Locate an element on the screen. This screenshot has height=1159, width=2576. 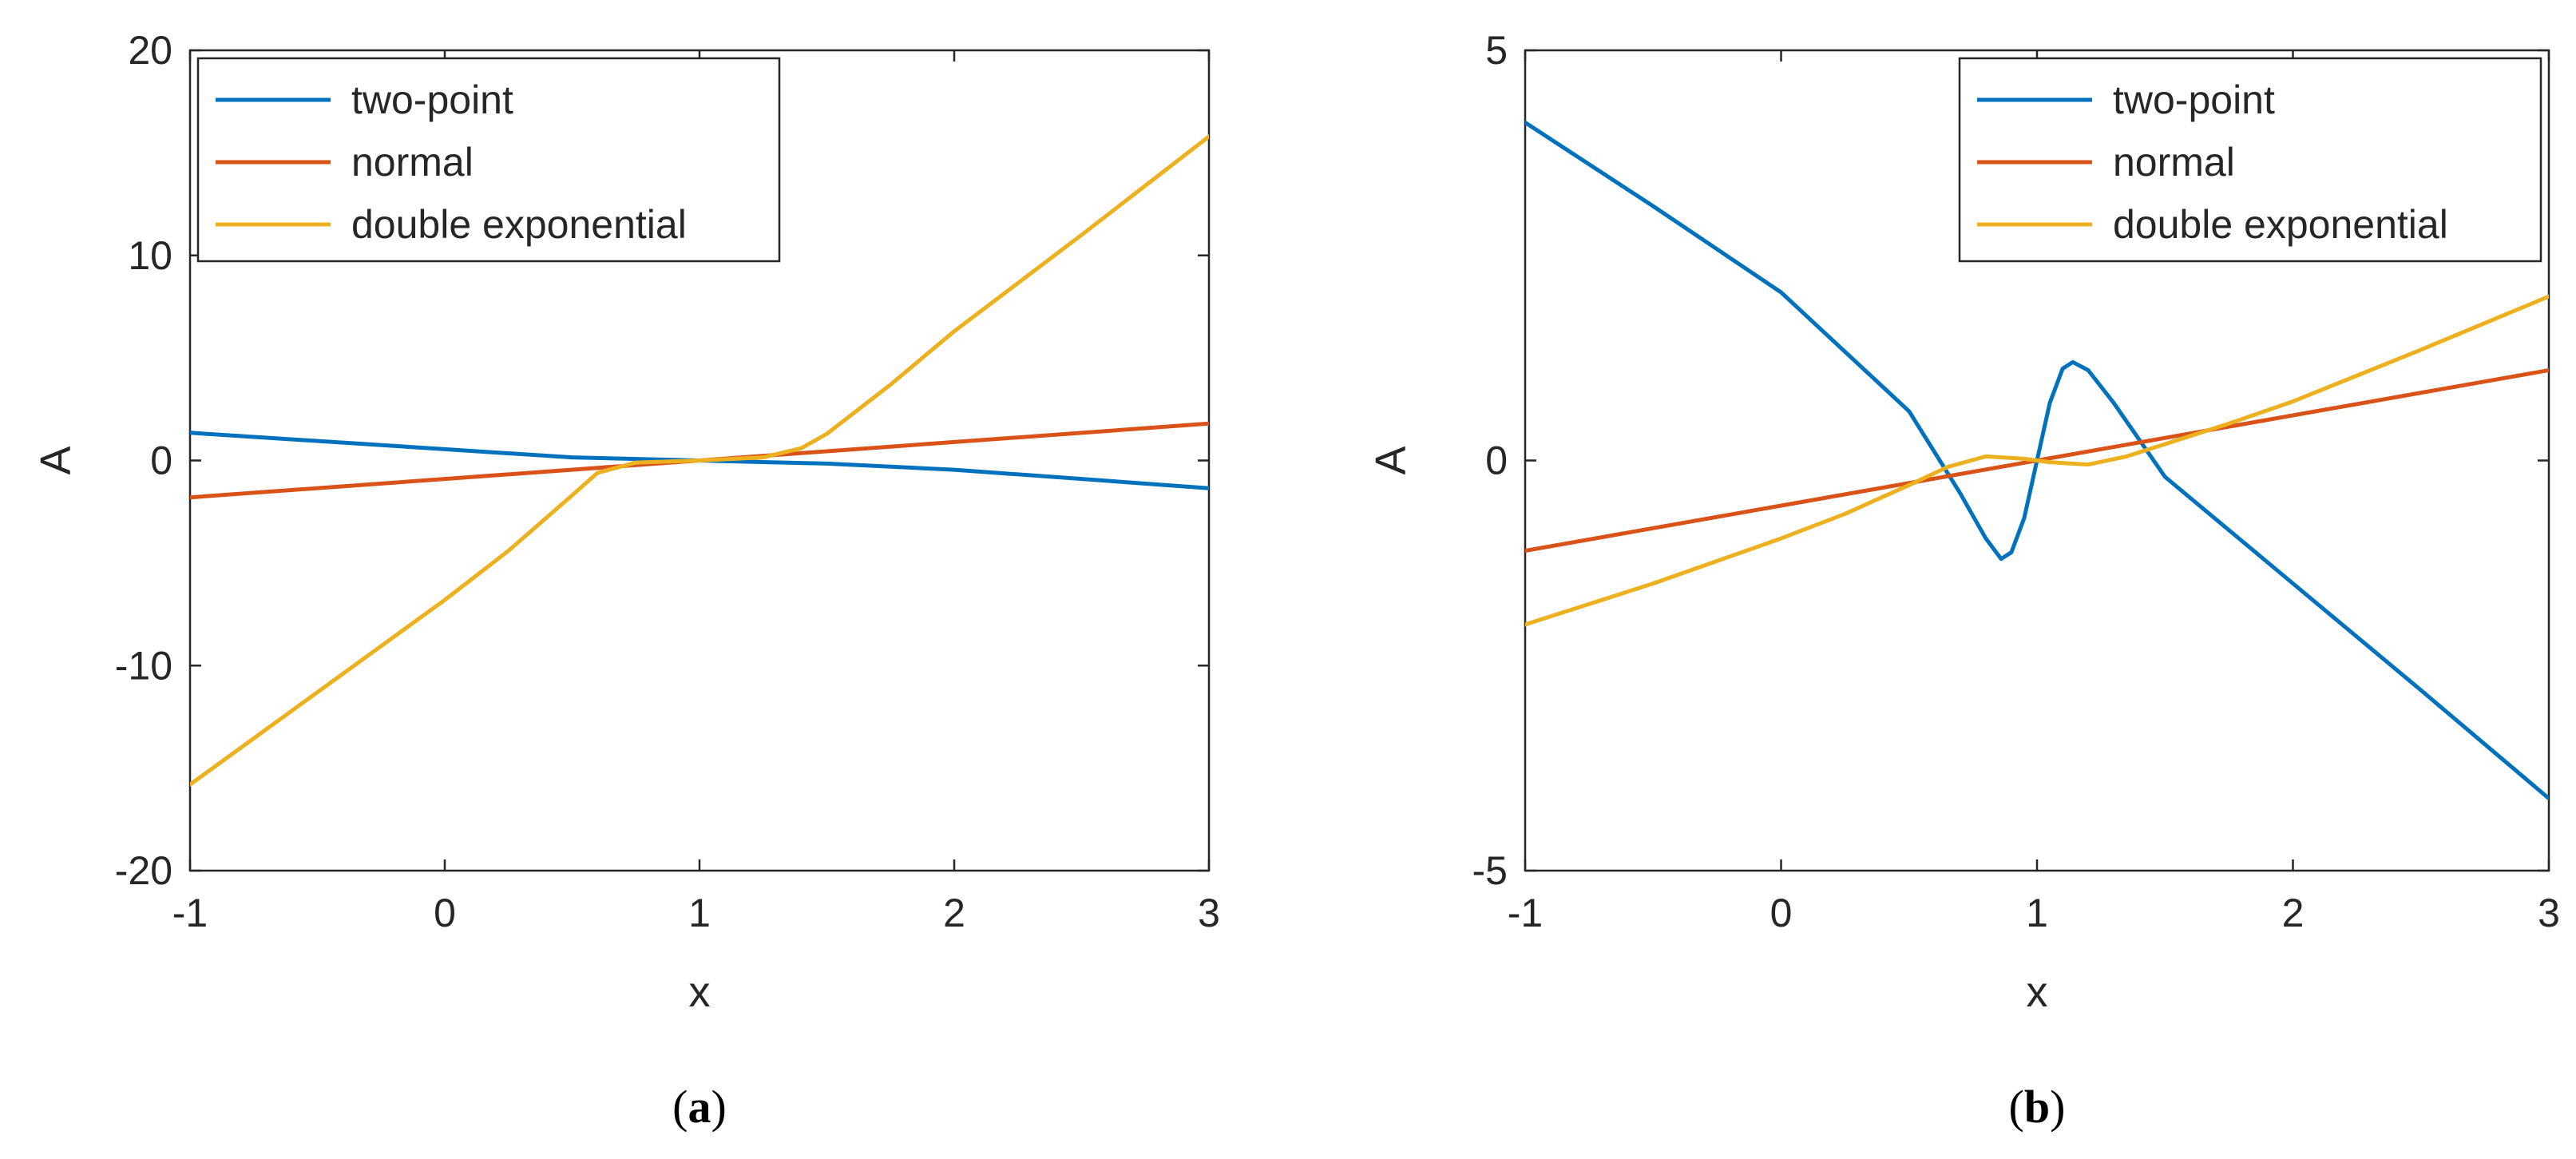
y-tick-label: 5 is located at coordinates (1496, 50).